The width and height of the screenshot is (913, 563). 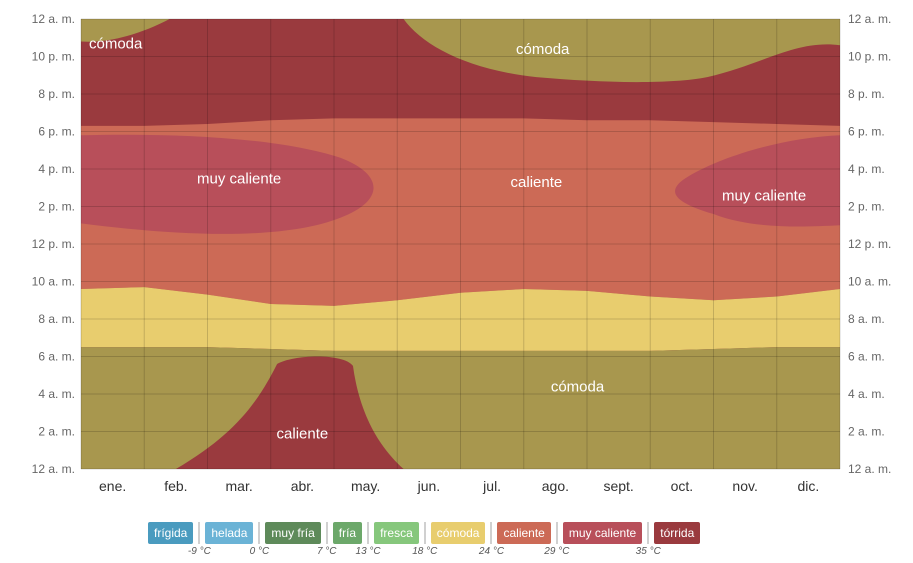 I want to click on zone-comfortable-jan-night, so click(x=125, y=30).